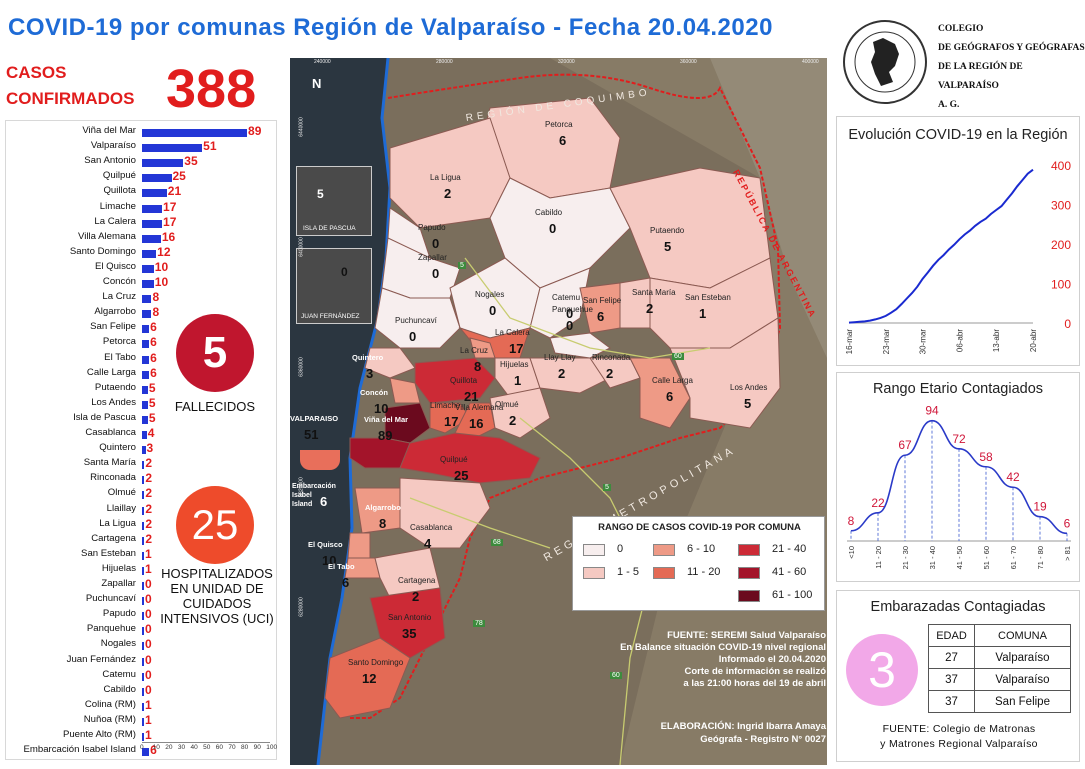 This screenshot has height=769, width=1085. What do you see at coordinates (70, 98) in the screenshot?
I see `casos-label-line2: CONFIRMADOS` at bounding box center [70, 98].